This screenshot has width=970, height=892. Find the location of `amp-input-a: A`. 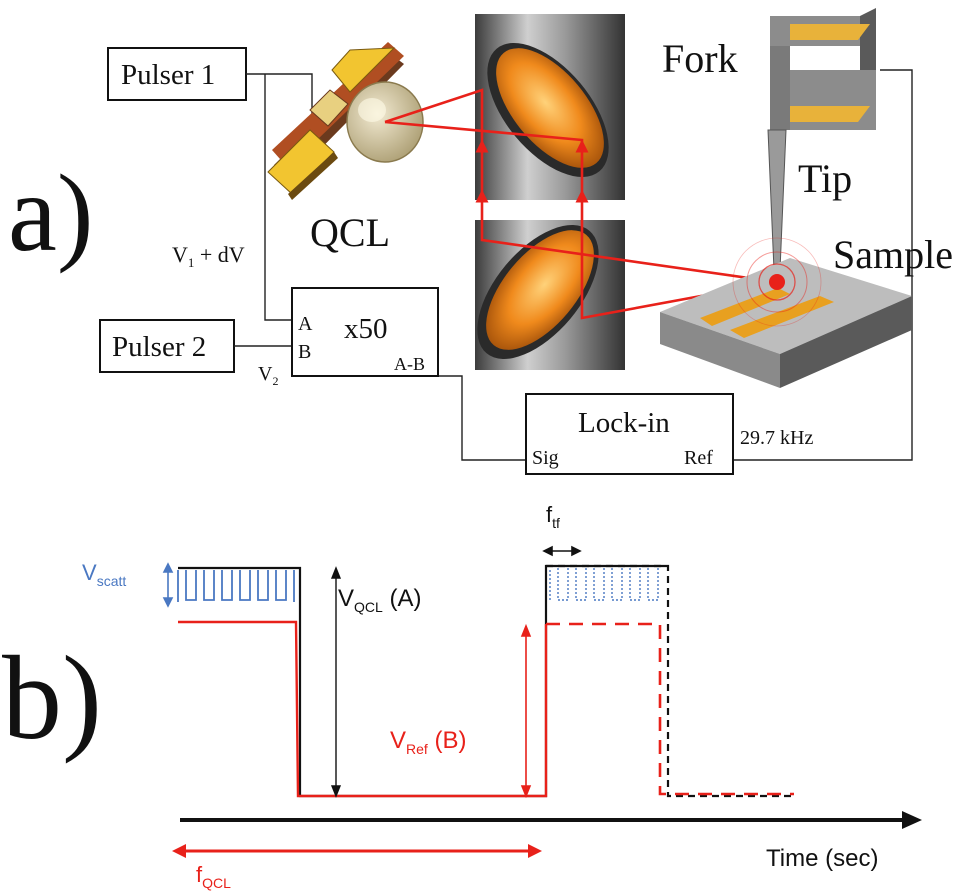

amp-input-a: A is located at coordinates (305, 324).